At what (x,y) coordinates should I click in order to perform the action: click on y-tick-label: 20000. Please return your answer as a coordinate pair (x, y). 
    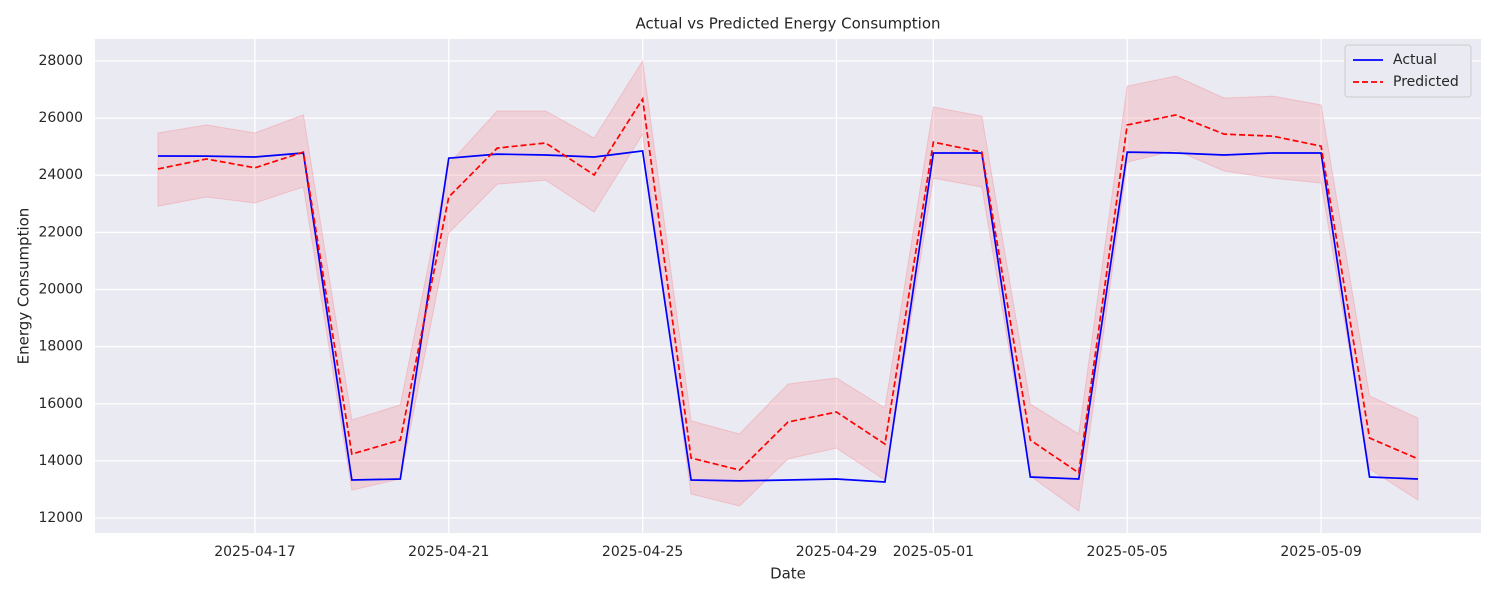
    Looking at the image, I should click on (60, 289).